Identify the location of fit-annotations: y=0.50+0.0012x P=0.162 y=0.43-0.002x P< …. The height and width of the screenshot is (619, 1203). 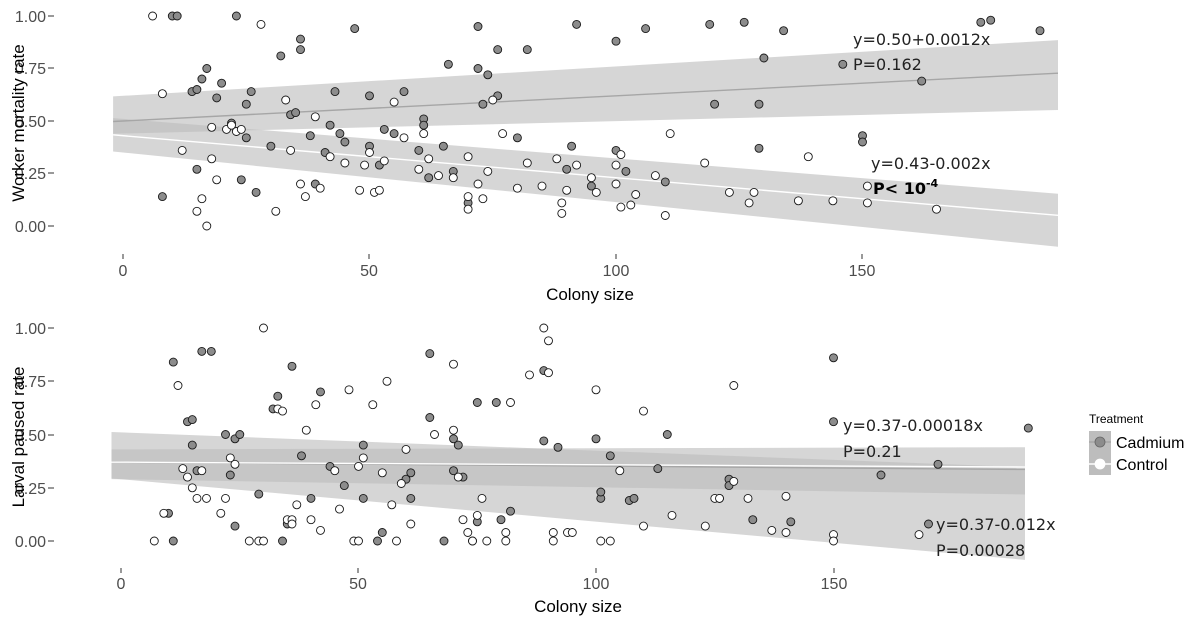
(922, 114).